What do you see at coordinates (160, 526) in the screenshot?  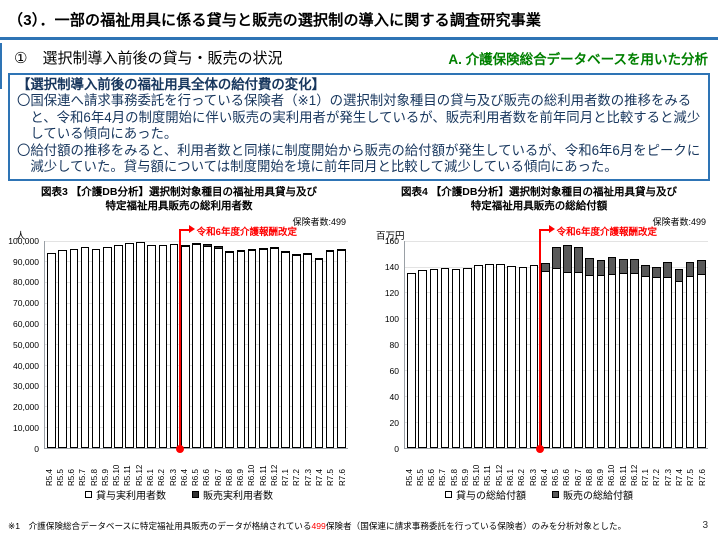 I see `footnote-text: ※1 介護保険総合データベースに特定福祉用具販売のデータが格納されている` at bounding box center [160, 526].